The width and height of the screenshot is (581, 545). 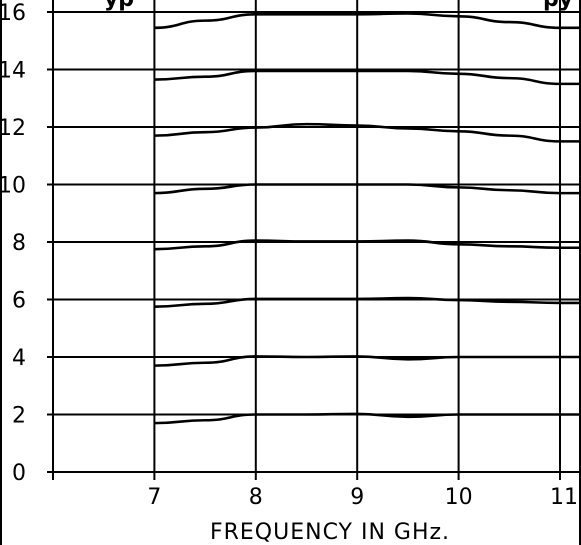 I want to click on title-fragment-right: py, so click(x=558, y=6).